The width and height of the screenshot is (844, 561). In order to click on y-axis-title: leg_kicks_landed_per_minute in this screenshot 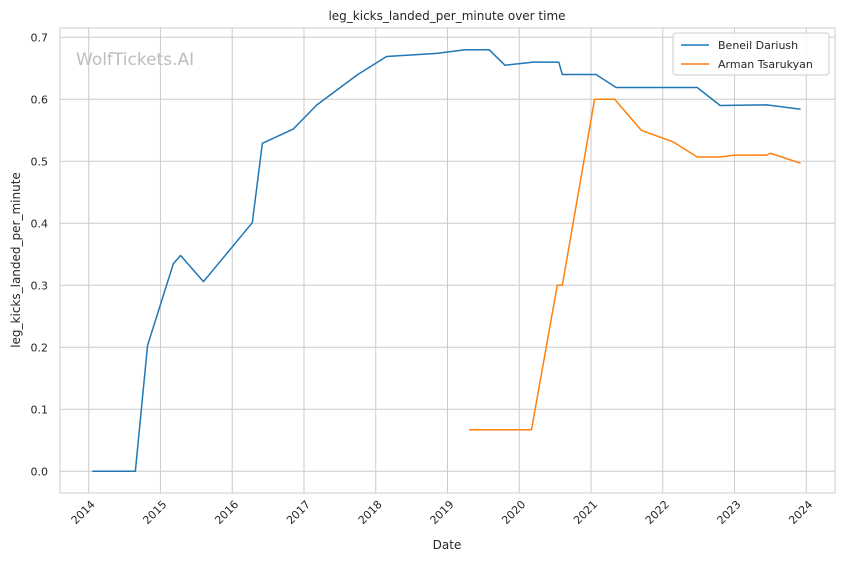, I will do `click(16, 260)`.